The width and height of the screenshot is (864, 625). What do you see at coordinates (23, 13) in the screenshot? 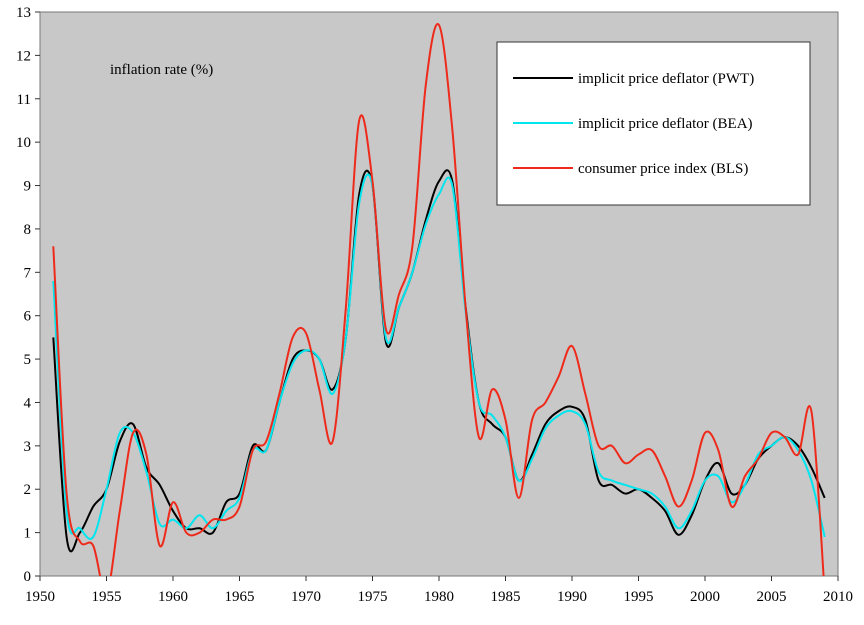
I see `y-tick-label: 13` at bounding box center [23, 13].